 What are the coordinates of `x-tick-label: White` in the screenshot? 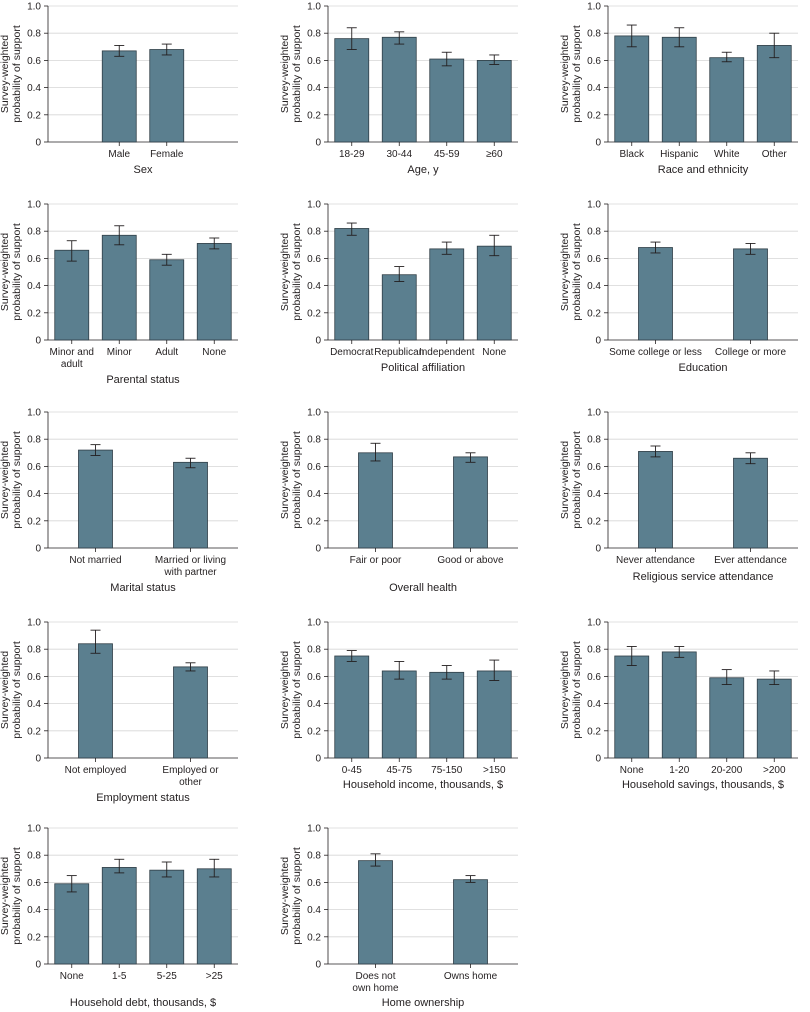 It's located at (727, 154).